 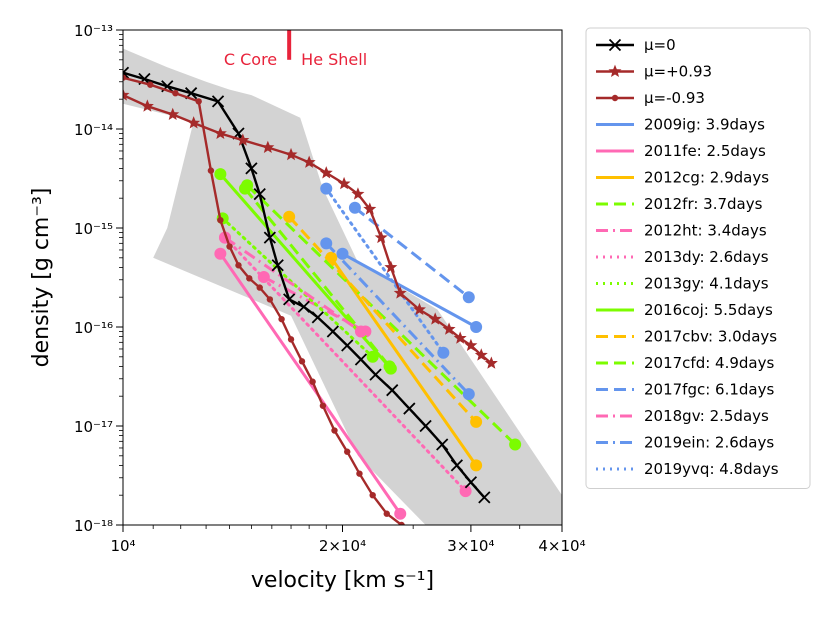 What do you see at coordinates (682, 178) in the screenshot?
I see `legend-entry: 2012cg: 2.9days` at bounding box center [682, 178].